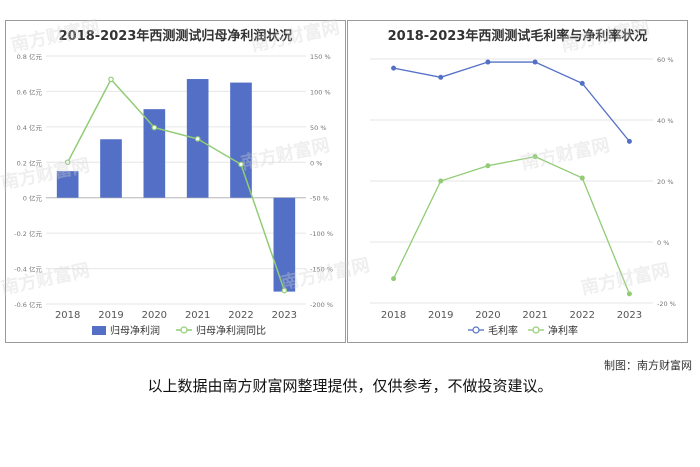 The height and width of the screenshot is (467, 700). I want to click on y-tick-label-right: -150 %, so click(321, 270).